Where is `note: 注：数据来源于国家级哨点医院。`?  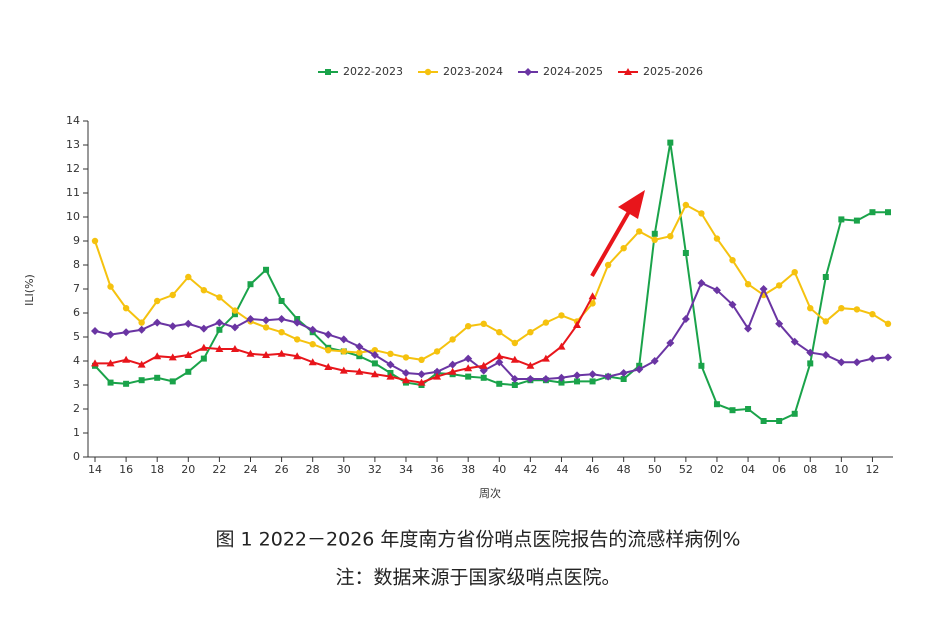
note: 注：数据来源于国家级哨点医院。 is located at coordinates (477, 578).